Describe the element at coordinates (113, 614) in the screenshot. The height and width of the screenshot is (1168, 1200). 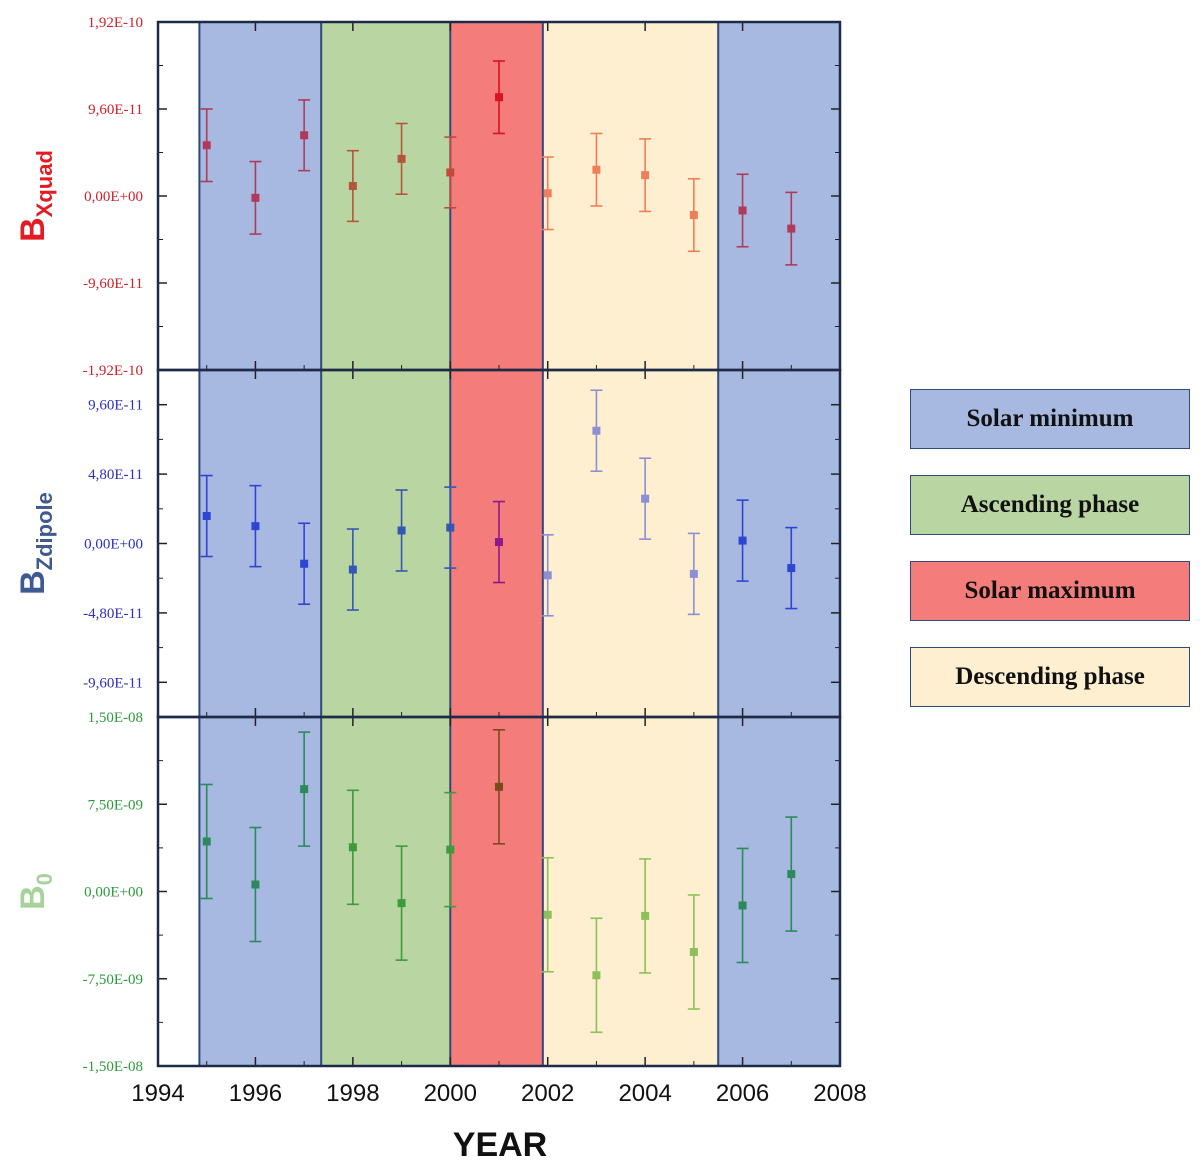
I see `y-tick-label: -4,80E-11` at that location.